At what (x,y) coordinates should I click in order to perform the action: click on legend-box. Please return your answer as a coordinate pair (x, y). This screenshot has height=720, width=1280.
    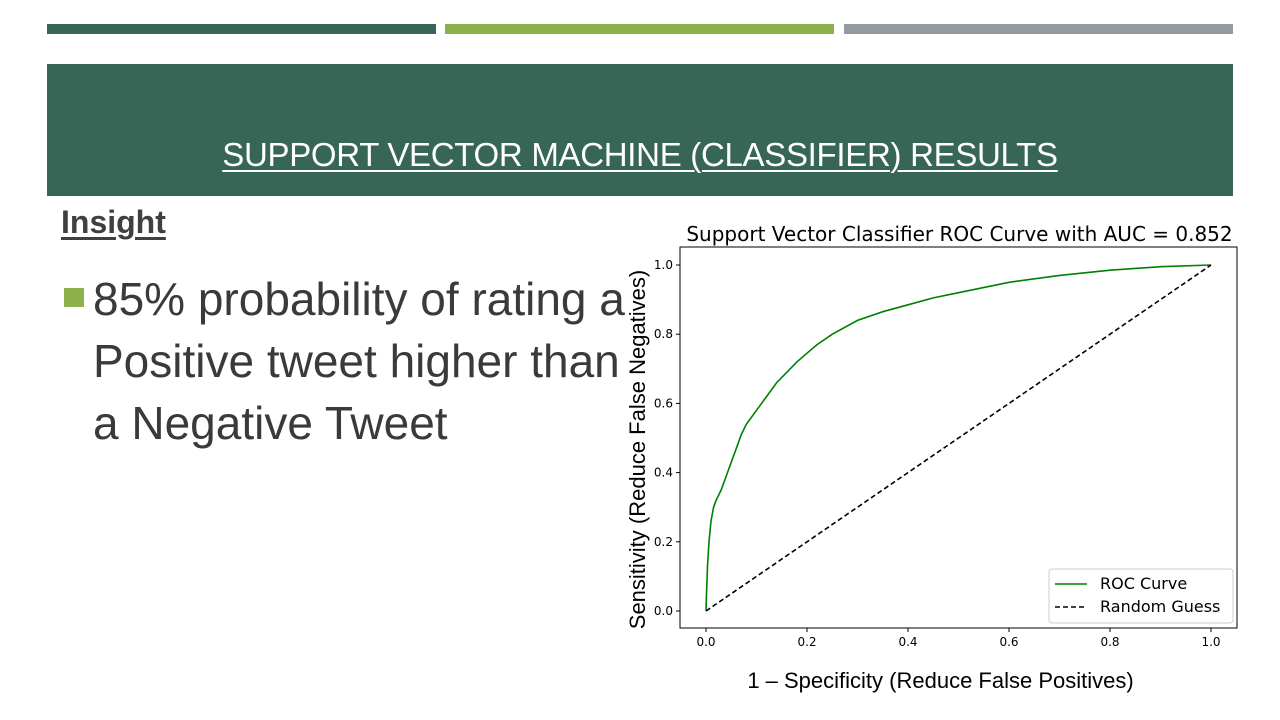
    Looking at the image, I should click on (1141, 596).